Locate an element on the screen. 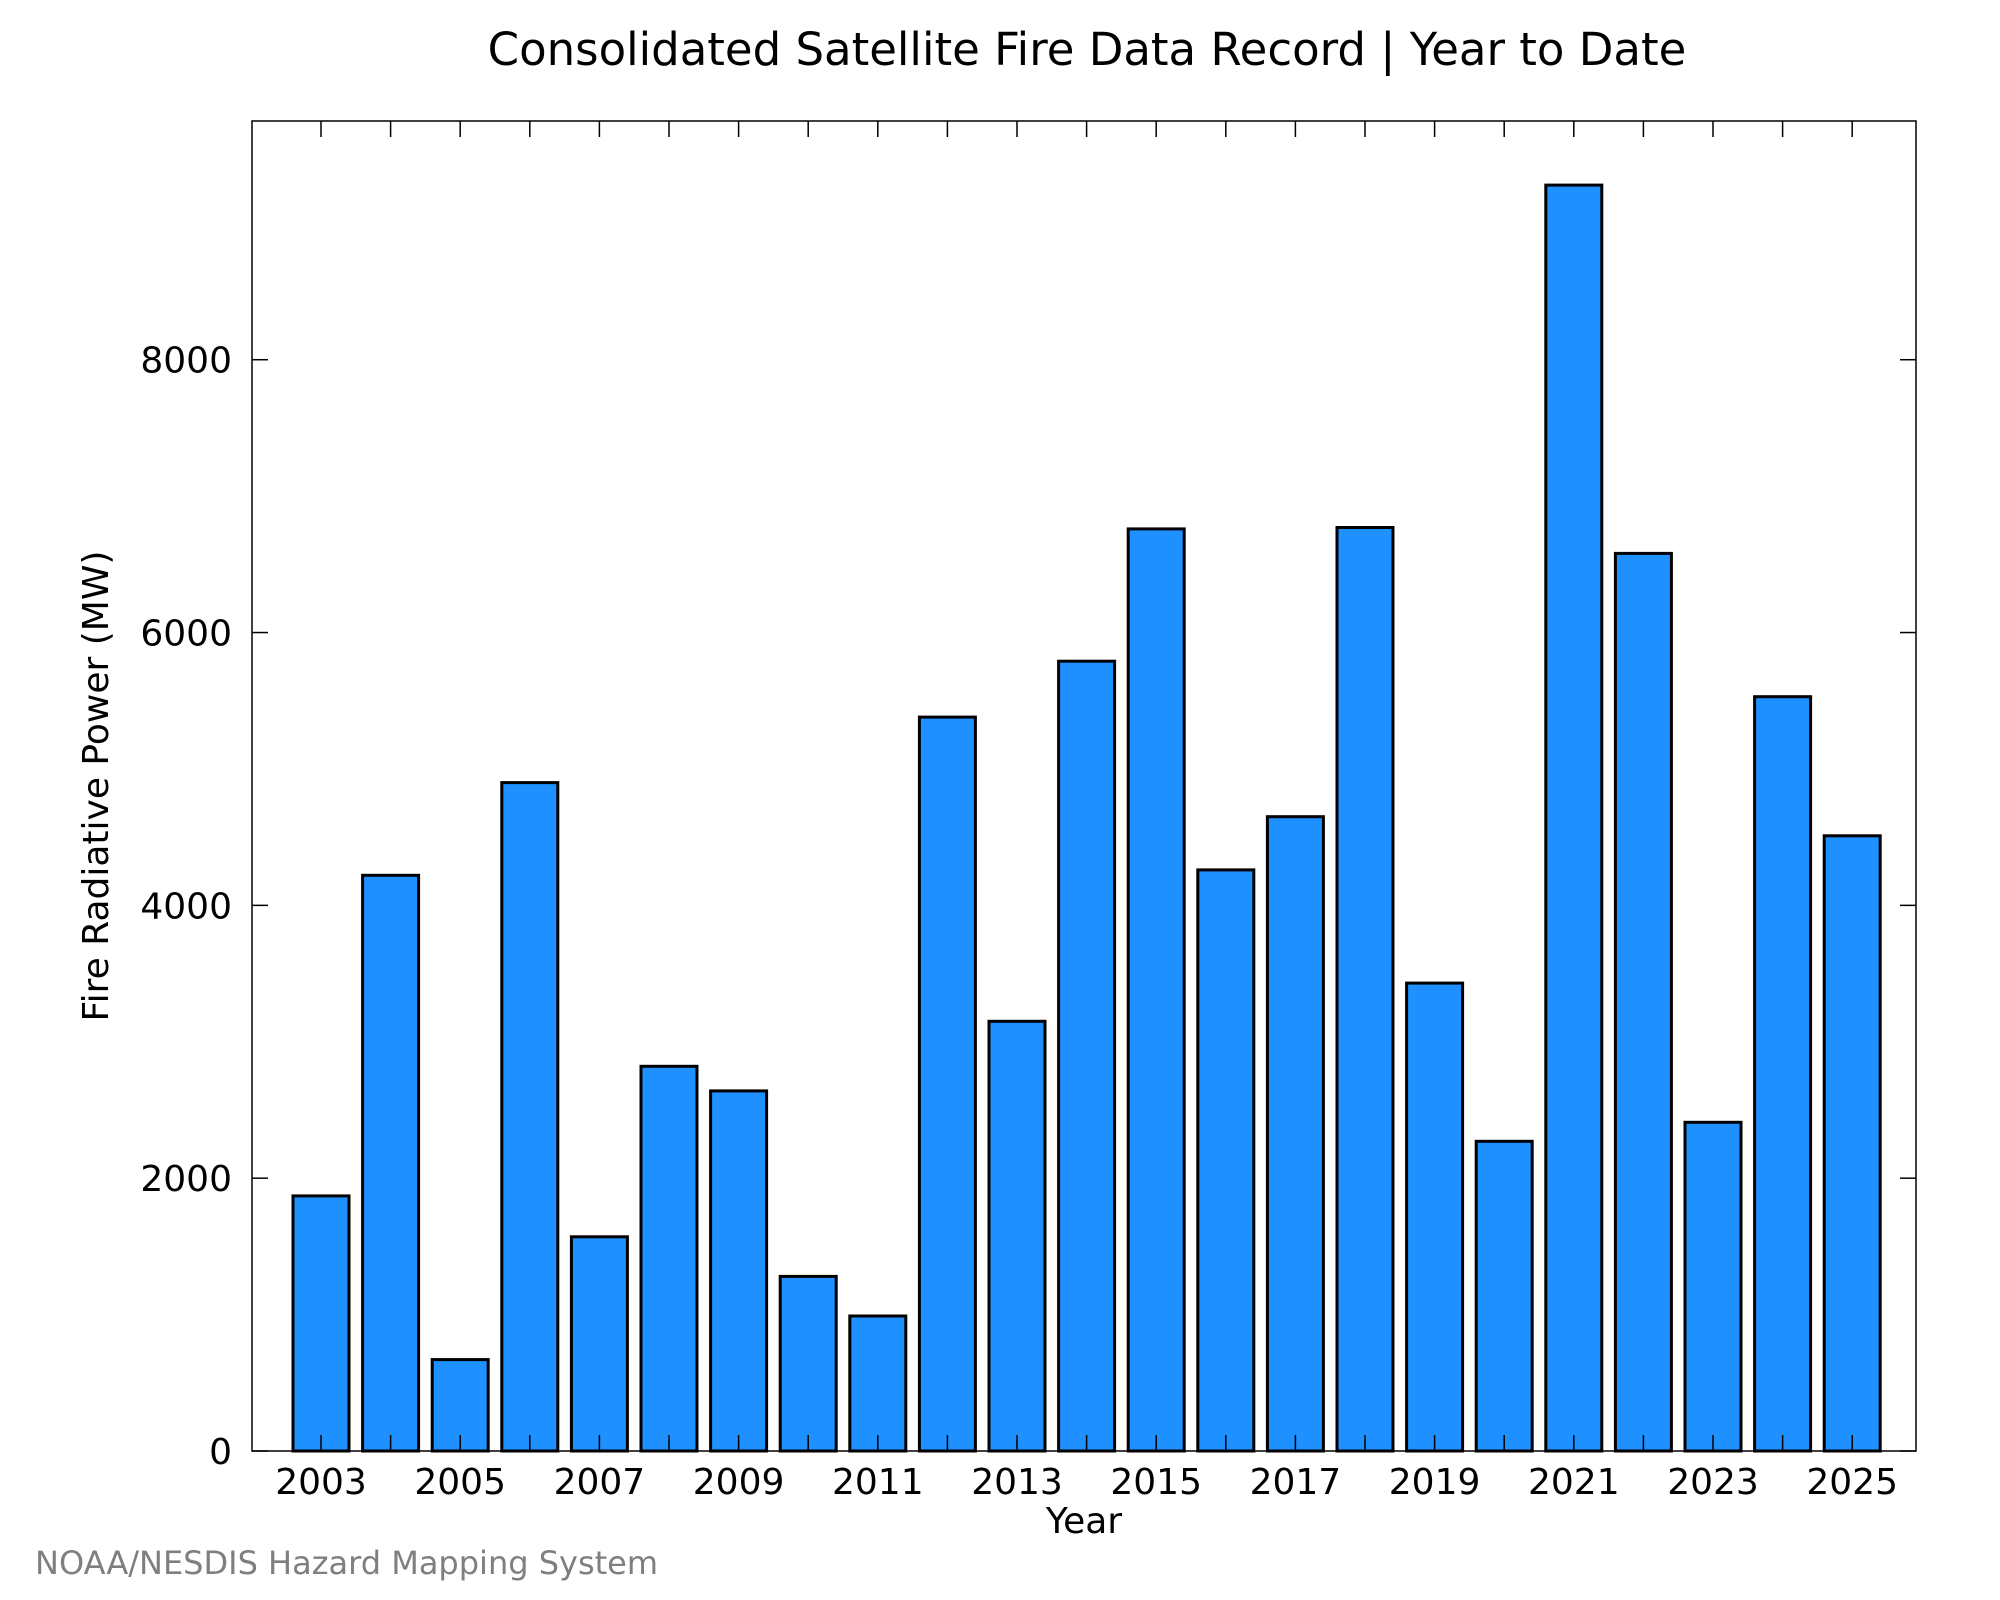 This screenshot has width=2000, height=1600. bar-2022 is located at coordinates (1643, 1002).